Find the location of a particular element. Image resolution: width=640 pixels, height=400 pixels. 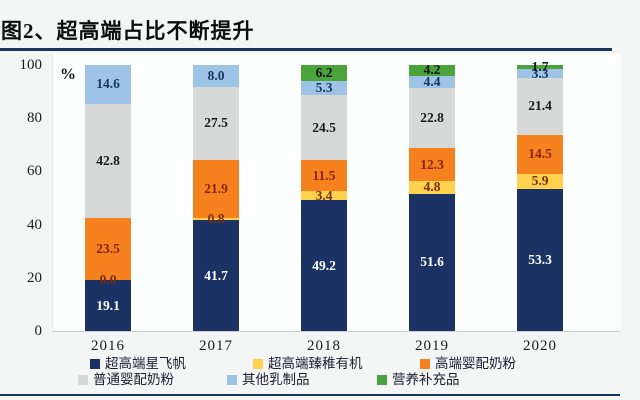

legend-label: 其他乳制品 is located at coordinates (276, 379).